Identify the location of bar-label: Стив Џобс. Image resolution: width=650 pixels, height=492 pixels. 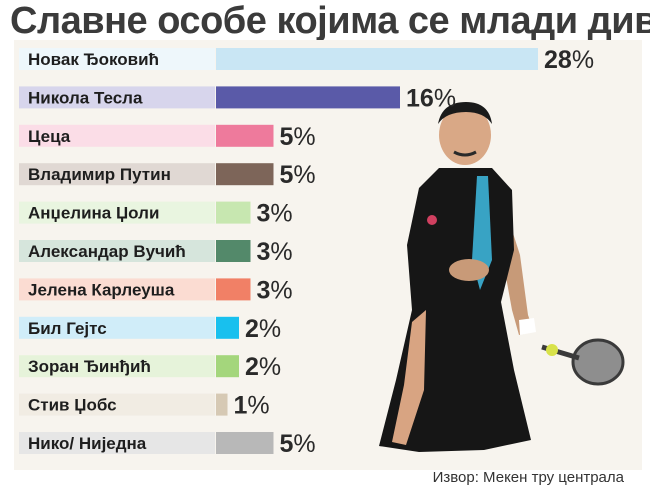
(72, 405).